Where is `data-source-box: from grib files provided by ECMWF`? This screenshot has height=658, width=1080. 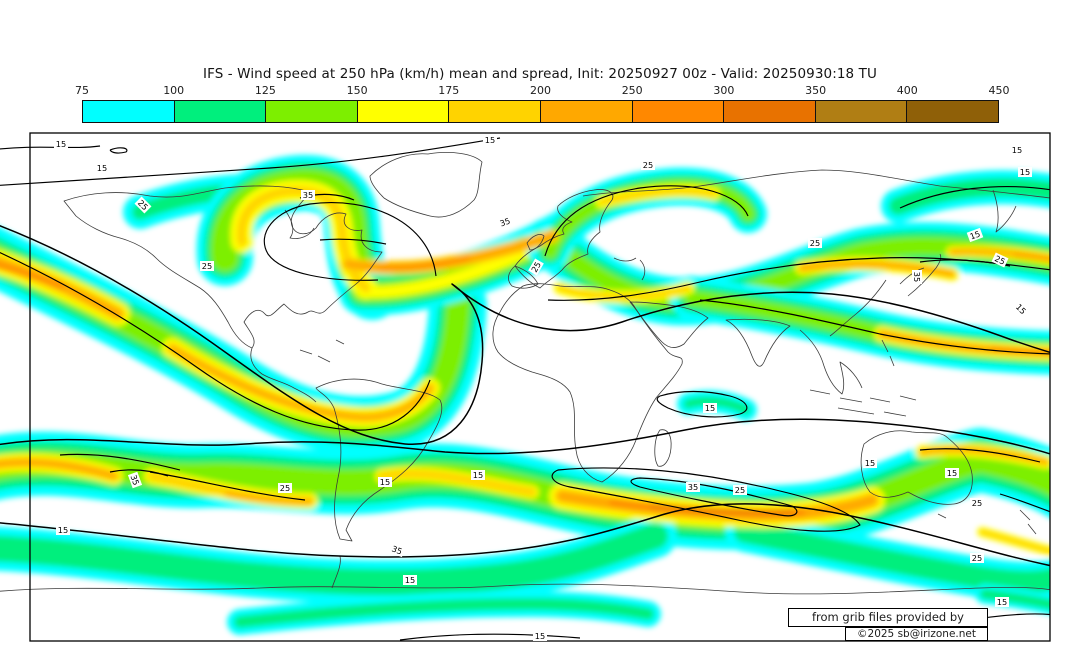
data-source-box: from grib files provided by ECMWF is located at coordinates (888, 624).